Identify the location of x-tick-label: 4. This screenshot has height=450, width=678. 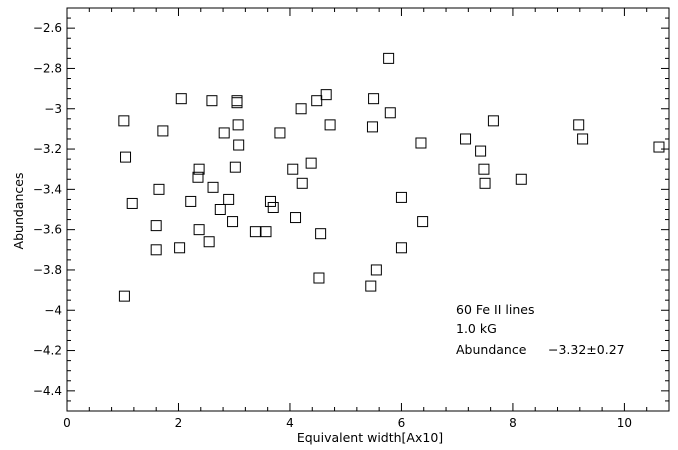
(290, 423).